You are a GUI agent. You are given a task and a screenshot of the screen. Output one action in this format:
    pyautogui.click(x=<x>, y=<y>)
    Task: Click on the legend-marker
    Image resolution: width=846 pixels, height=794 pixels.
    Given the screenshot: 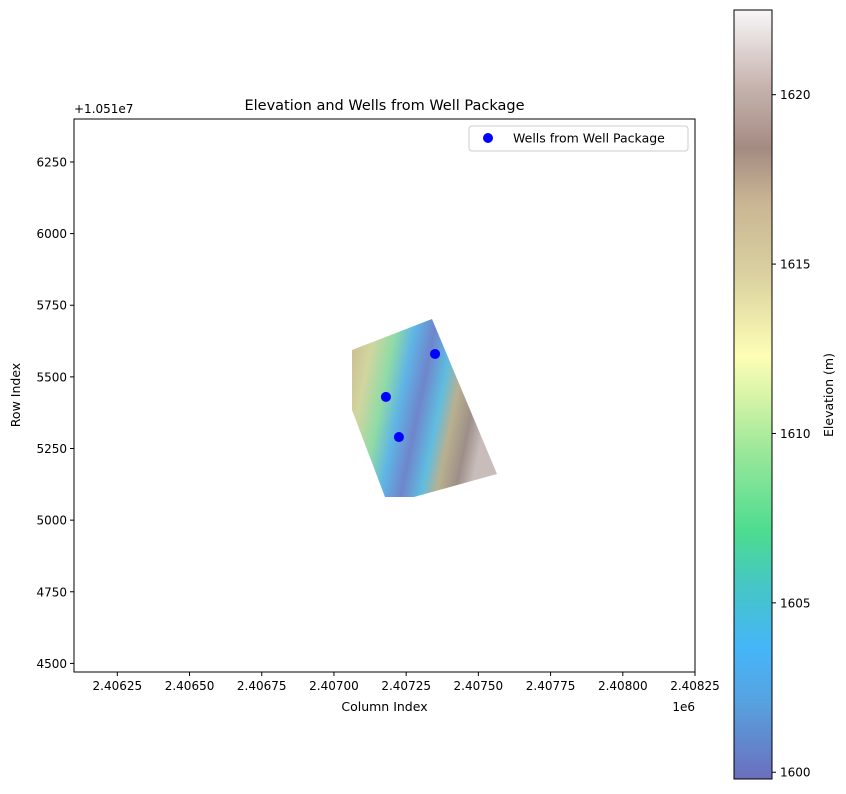 What is the action you would take?
    pyautogui.click(x=488, y=138)
    